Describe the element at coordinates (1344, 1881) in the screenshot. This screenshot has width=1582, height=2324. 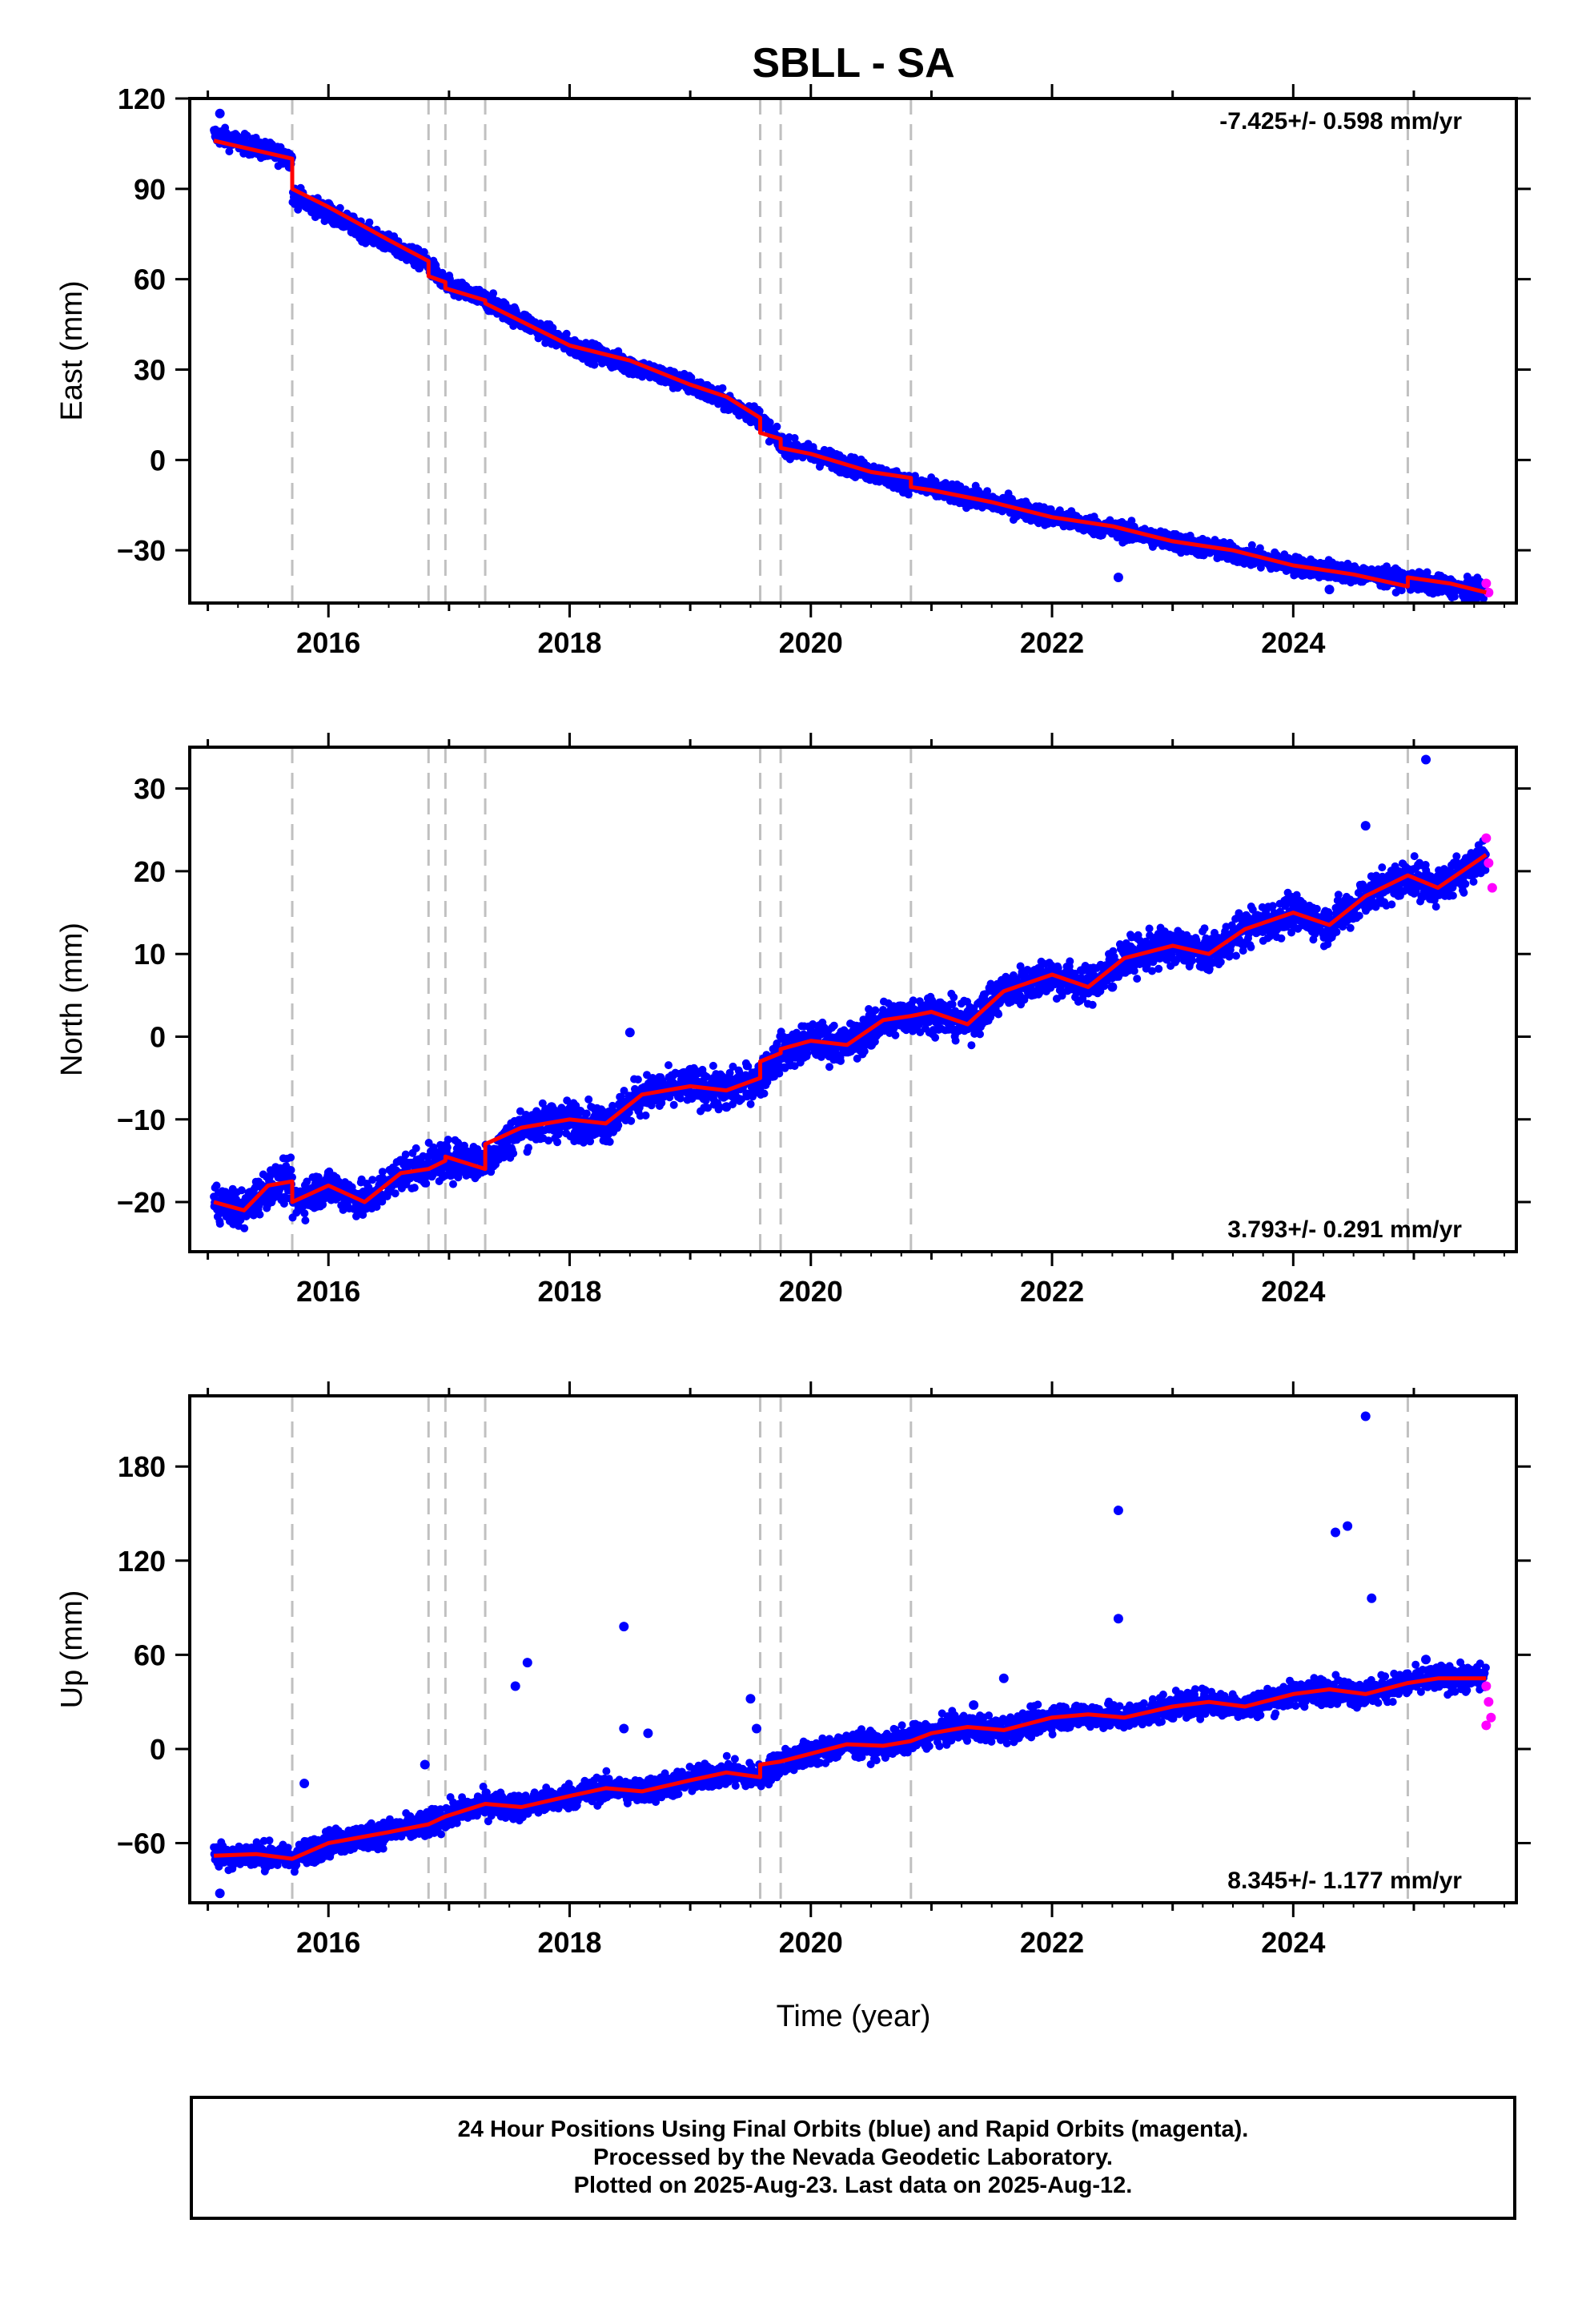
I see `rate-label: 8.345+/- 1.177 mm/yr` at that location.